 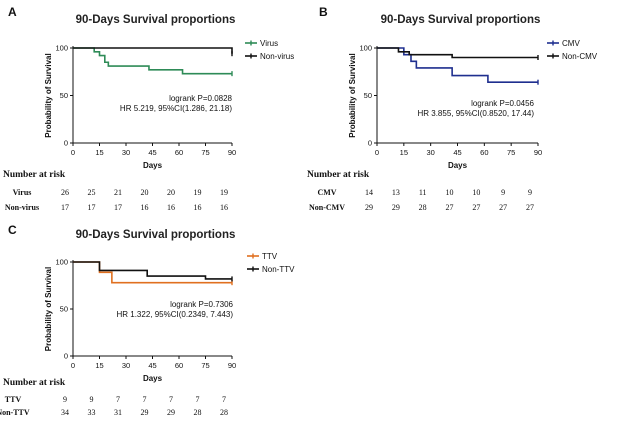 What do you see at coordinates (502, 103) in the screenshot?
I see `stat-annotation: logrank P=0.0456` at bounding box center [502, 103].